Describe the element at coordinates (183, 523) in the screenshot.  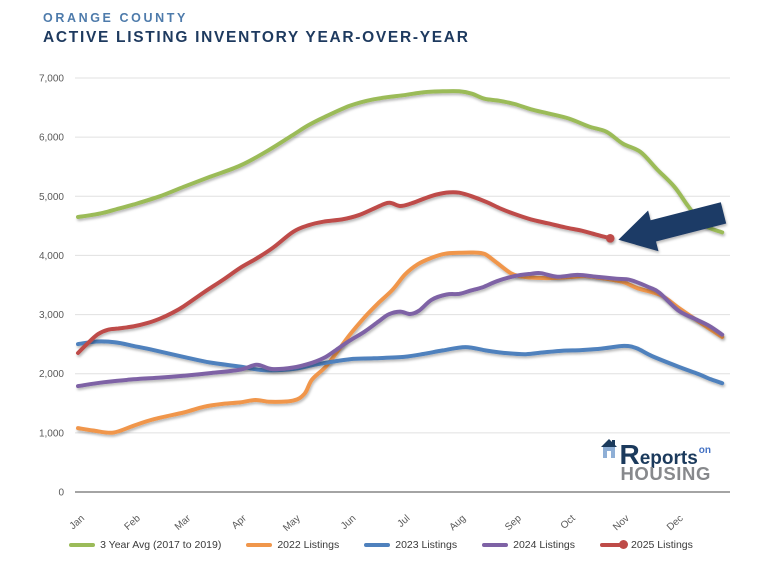
I see `x-axis-tick-label: Mar` at that location.